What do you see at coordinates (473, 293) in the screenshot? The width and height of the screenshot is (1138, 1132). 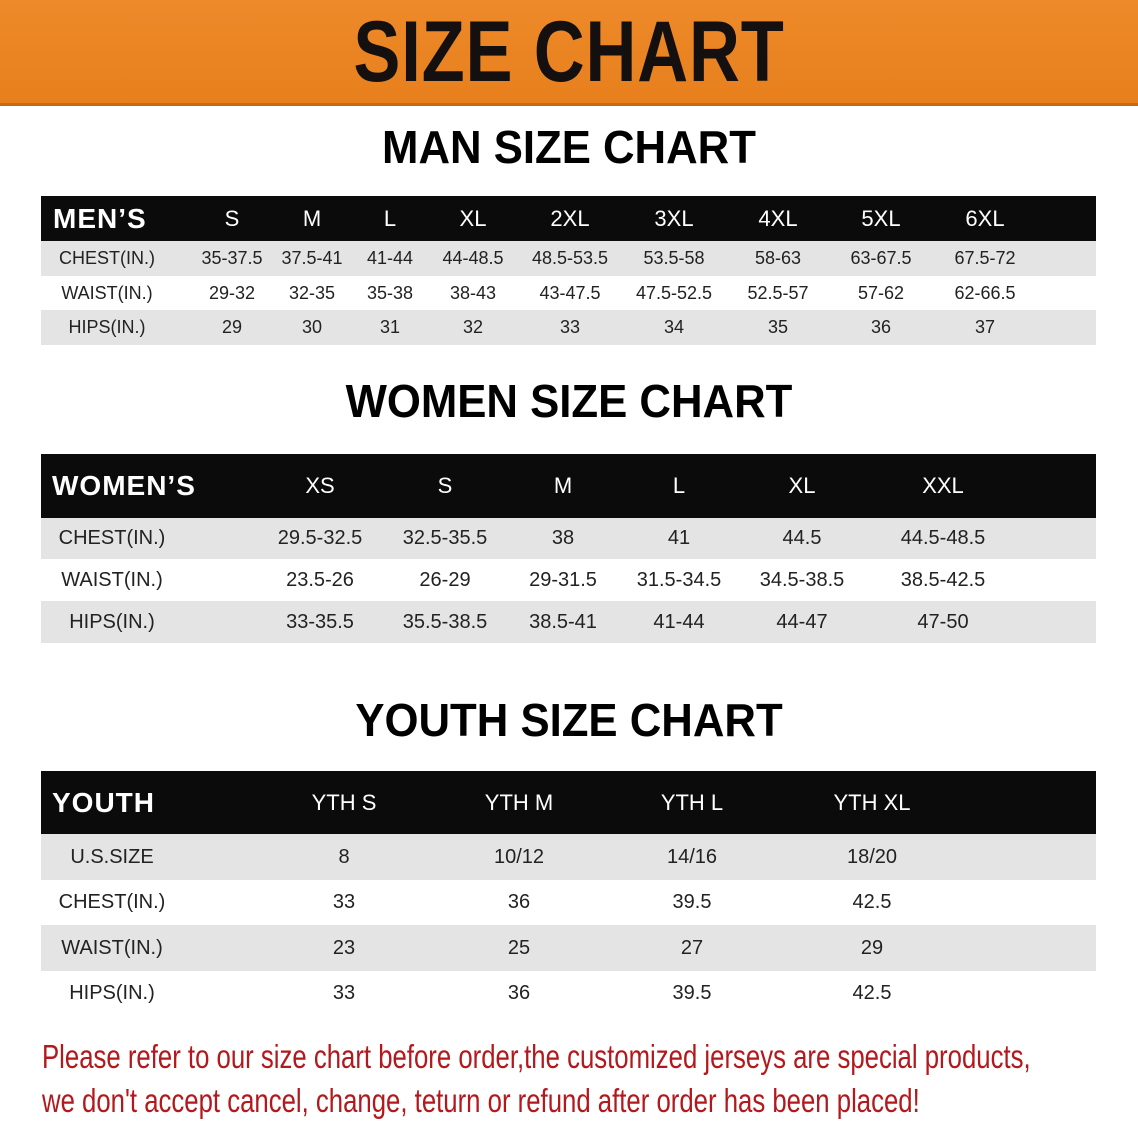 I see `measurement-value: 38-43` at bounding box center [473, 293].